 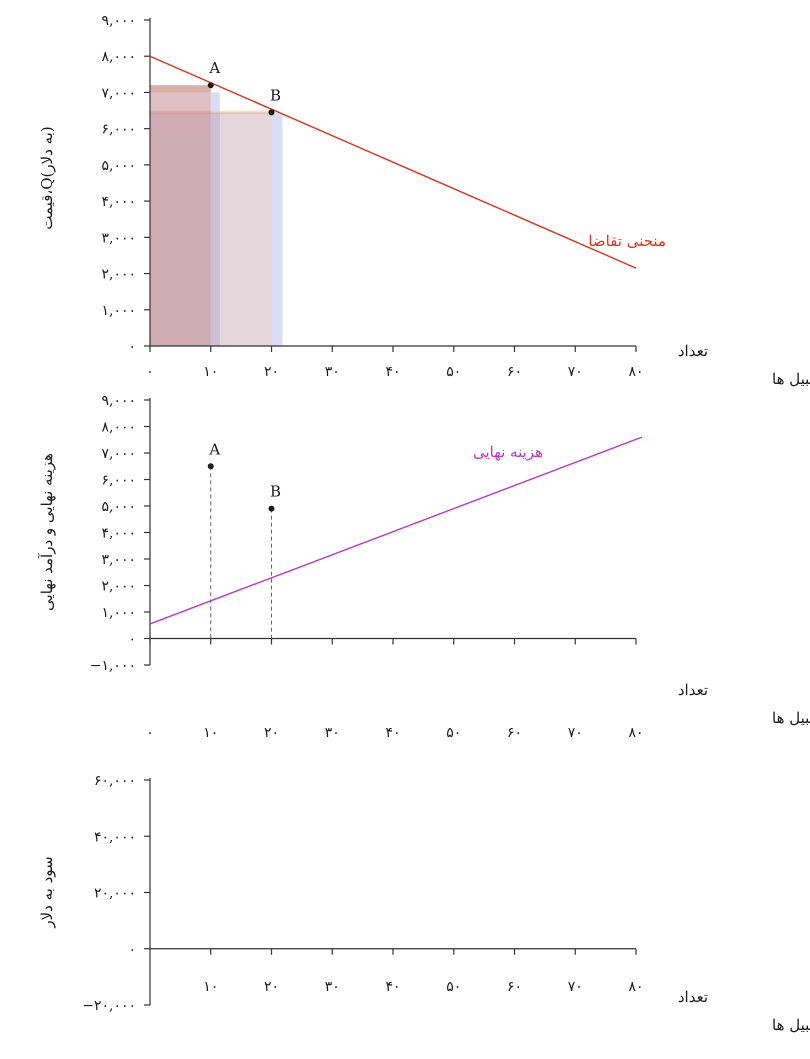 What do you see at coordinates (115, 894) in the screenshot?
I see `y-tick-label: ۲۰,۰۰۰` at bounding box center [115, 894].